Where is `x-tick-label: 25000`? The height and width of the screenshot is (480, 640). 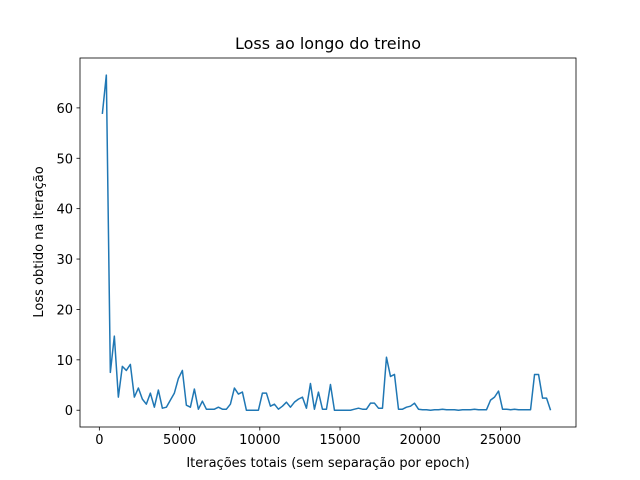
x-tick-label: 25000 is located at coordinates (500, 440).